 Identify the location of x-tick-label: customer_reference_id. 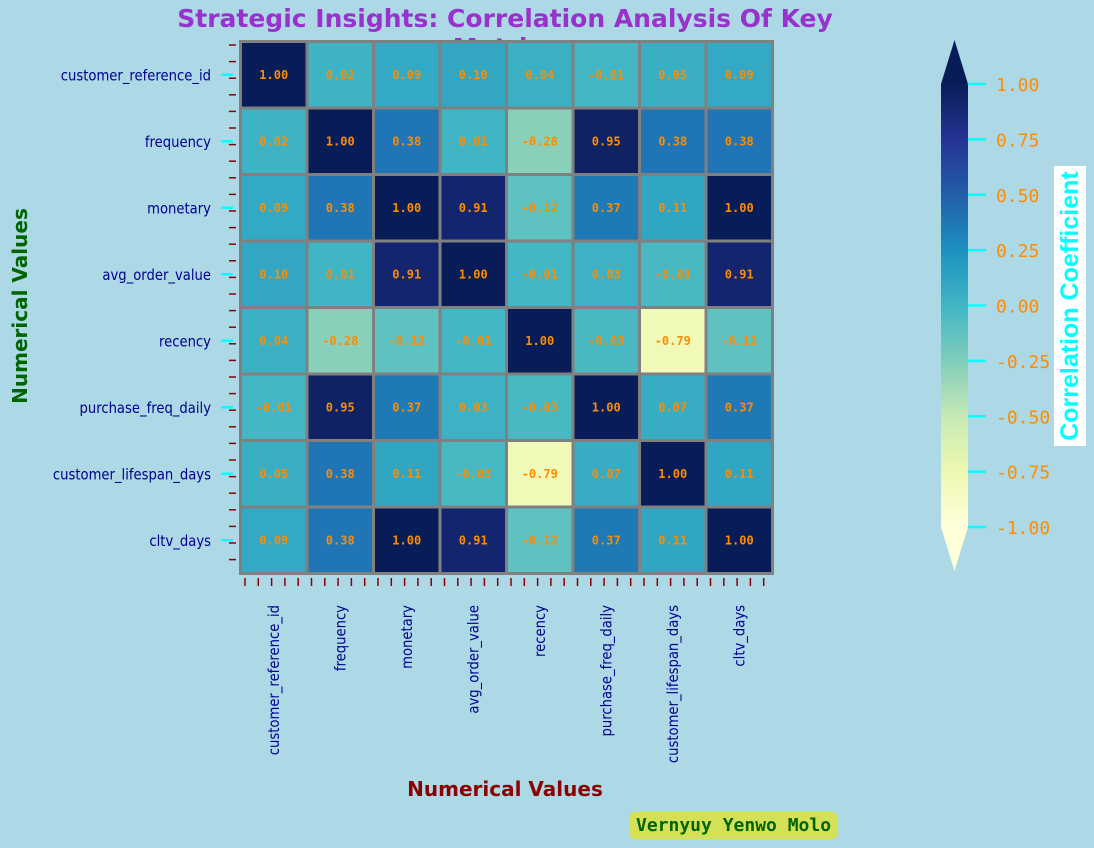
(274, 680).